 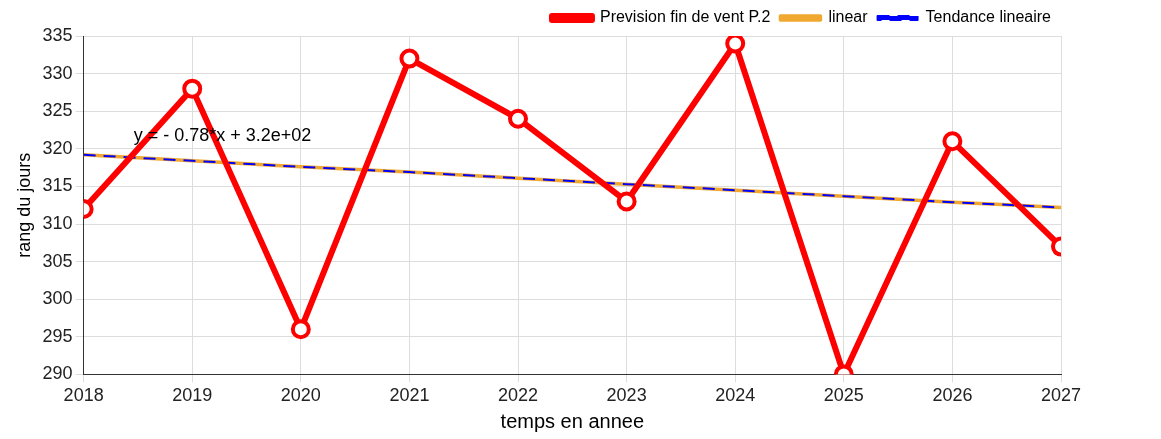 I want to click on y-tick-label: 335, so click(x=57, y=34).